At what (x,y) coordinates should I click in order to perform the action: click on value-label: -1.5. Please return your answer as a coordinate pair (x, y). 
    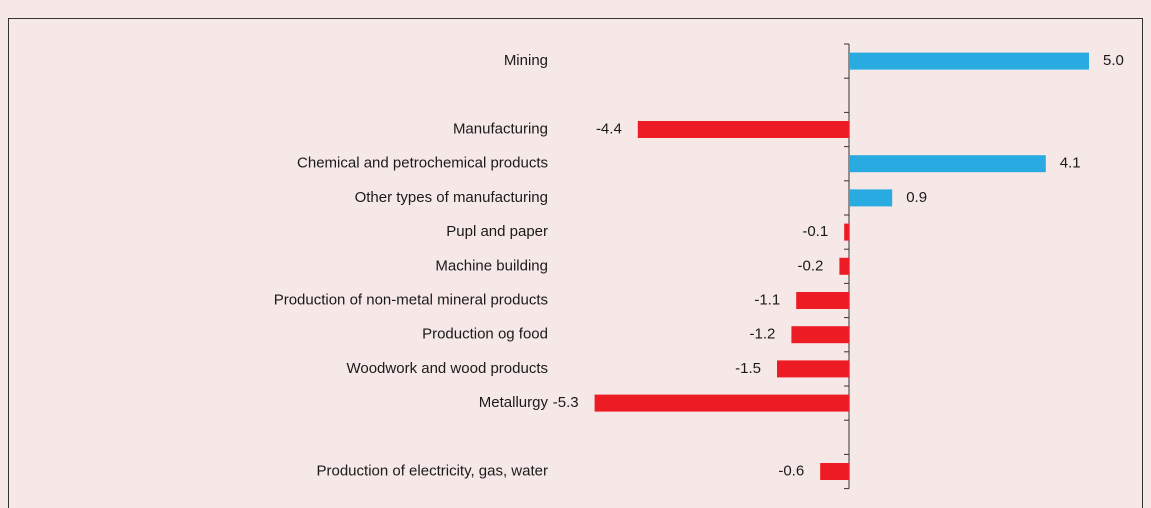
    Looking at the image, I should click on (748, 368).